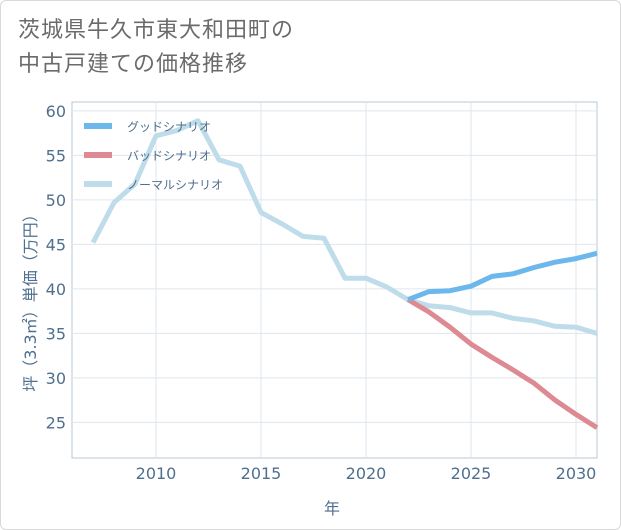 The height and width of the screenshot is (530, 621). What do you see at coordinates (56, 267) in the screenshot?
I see `y-tick-labels: 25 30 35 40 45 50 55 60` at bounding box center [56, 267].